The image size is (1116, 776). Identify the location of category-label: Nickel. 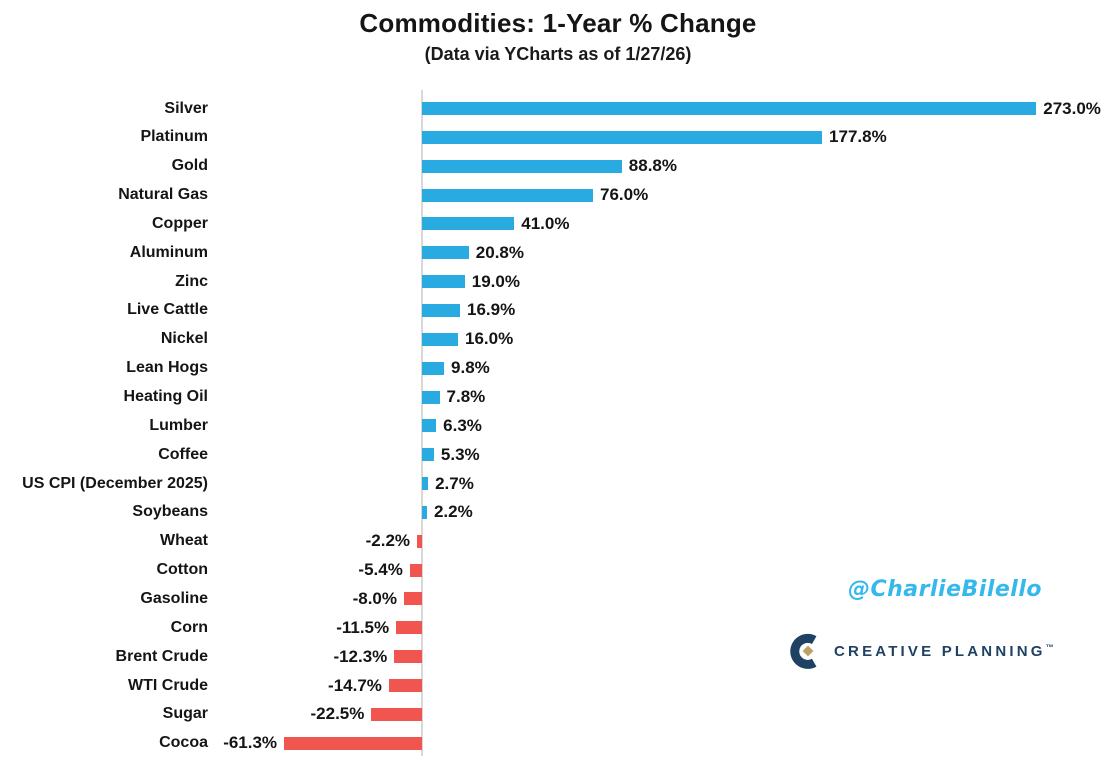
(184, 339).